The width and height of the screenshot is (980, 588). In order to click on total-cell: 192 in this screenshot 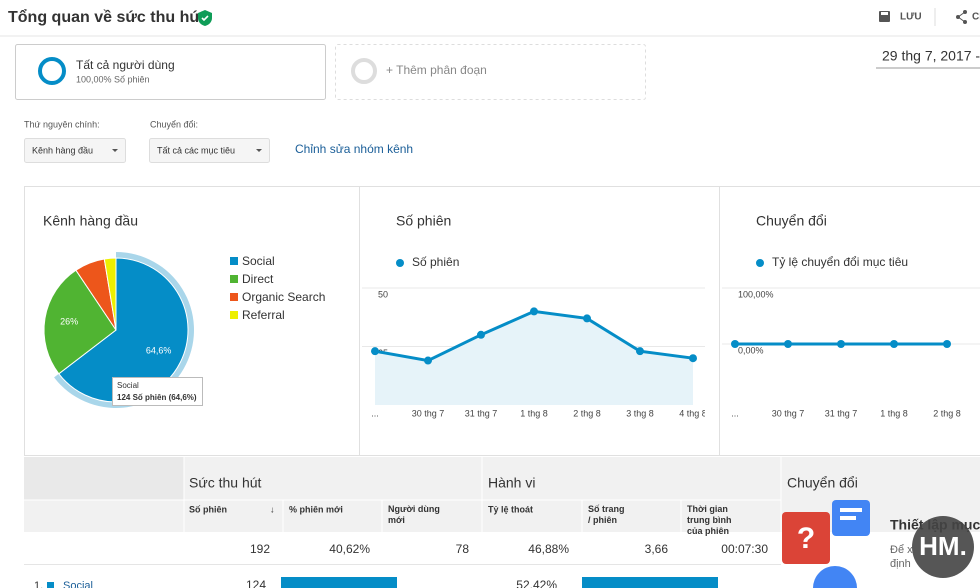, I will do `click(260, 549)`.